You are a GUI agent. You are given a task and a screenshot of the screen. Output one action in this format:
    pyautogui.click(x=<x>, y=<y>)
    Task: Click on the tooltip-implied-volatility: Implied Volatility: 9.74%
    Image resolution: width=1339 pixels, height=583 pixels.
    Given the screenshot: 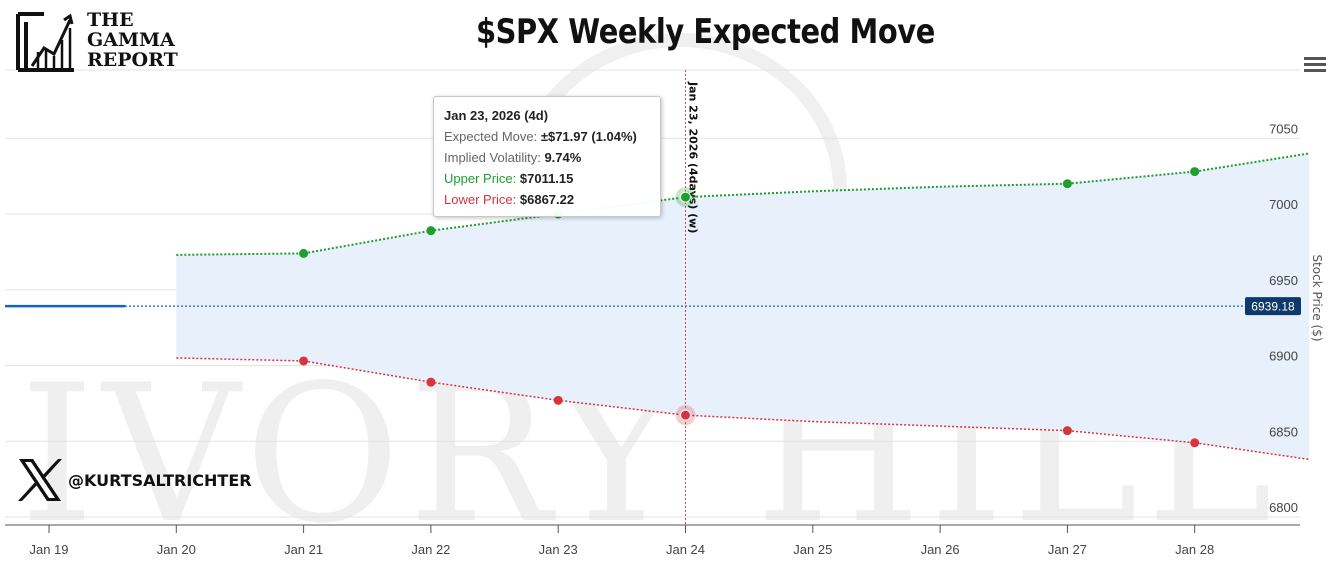 What is the action you would take?
    pyautogui.click(x=547, y=157)
    